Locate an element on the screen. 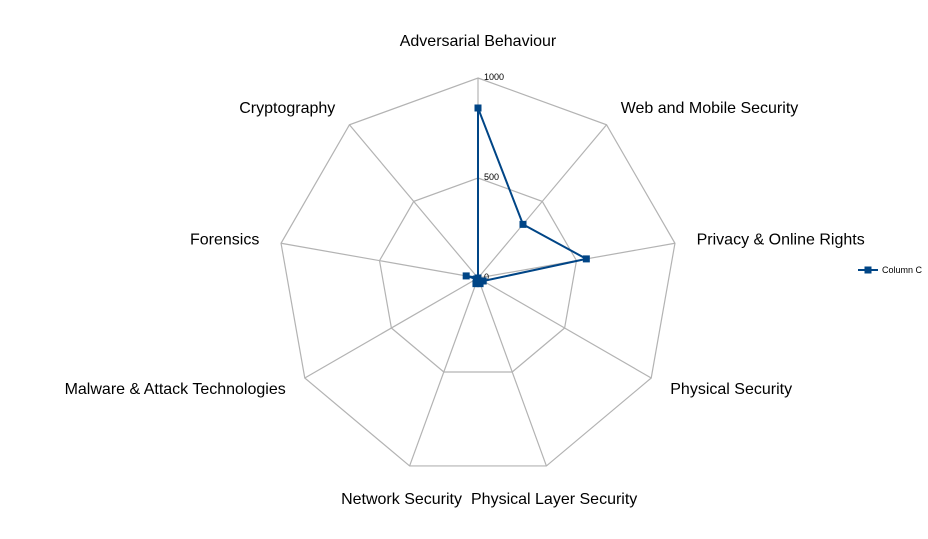 The image size is (928, 539). category-label-7: Forensics is located at coordinates (224, 239).